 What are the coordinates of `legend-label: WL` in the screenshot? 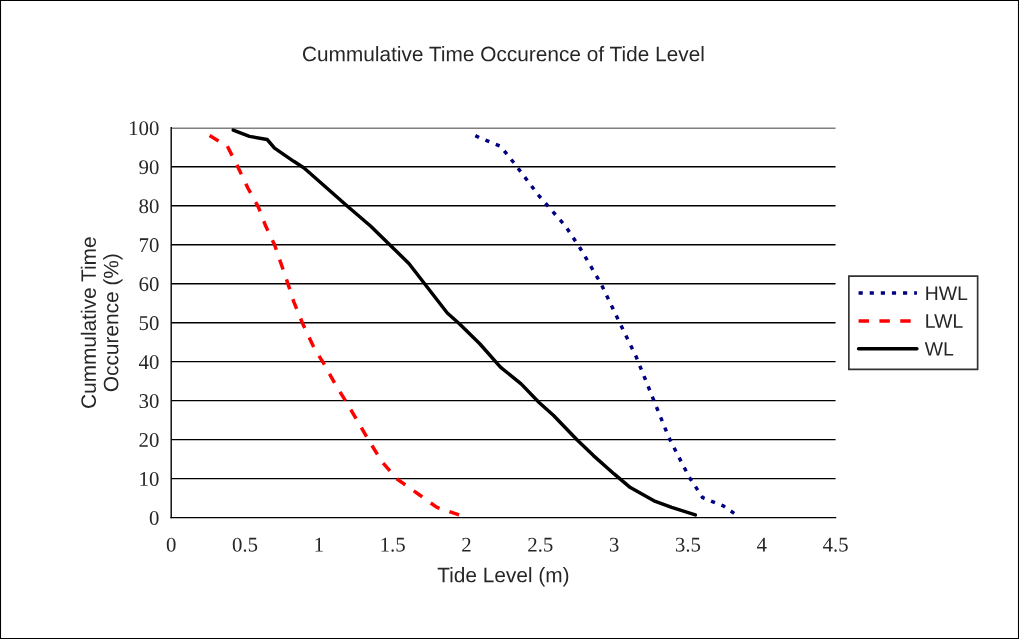 It's located at (939, 349).